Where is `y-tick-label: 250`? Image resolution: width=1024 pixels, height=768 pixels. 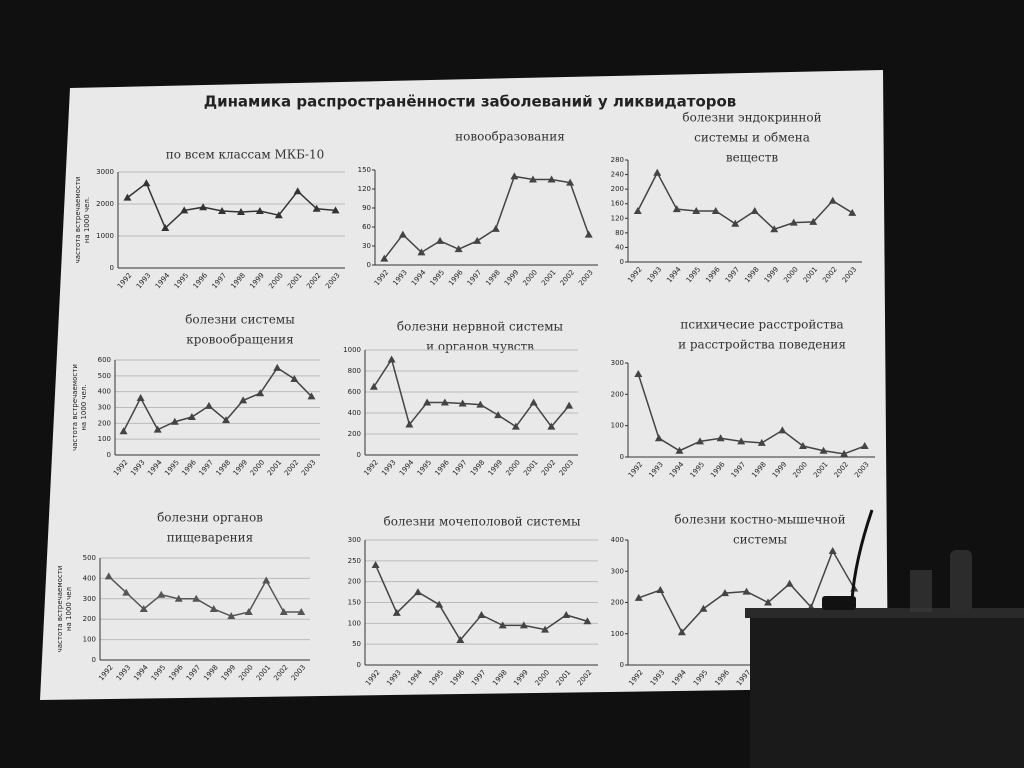 y-tick-label: 250 is located at coordinates (354, 561).